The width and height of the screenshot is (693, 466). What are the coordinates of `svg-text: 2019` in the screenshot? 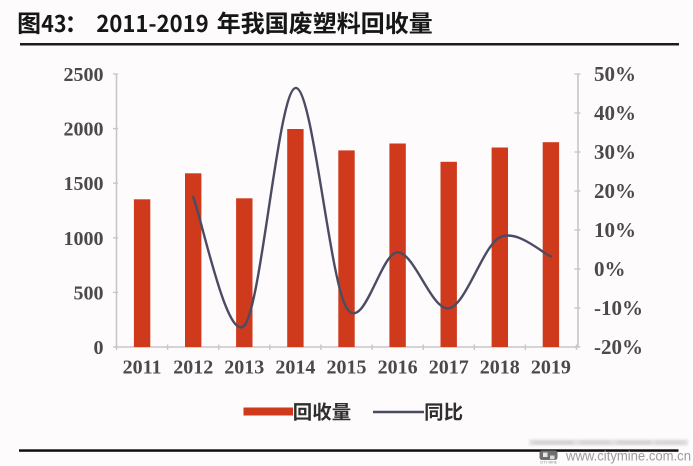 It's located at (551, 368).